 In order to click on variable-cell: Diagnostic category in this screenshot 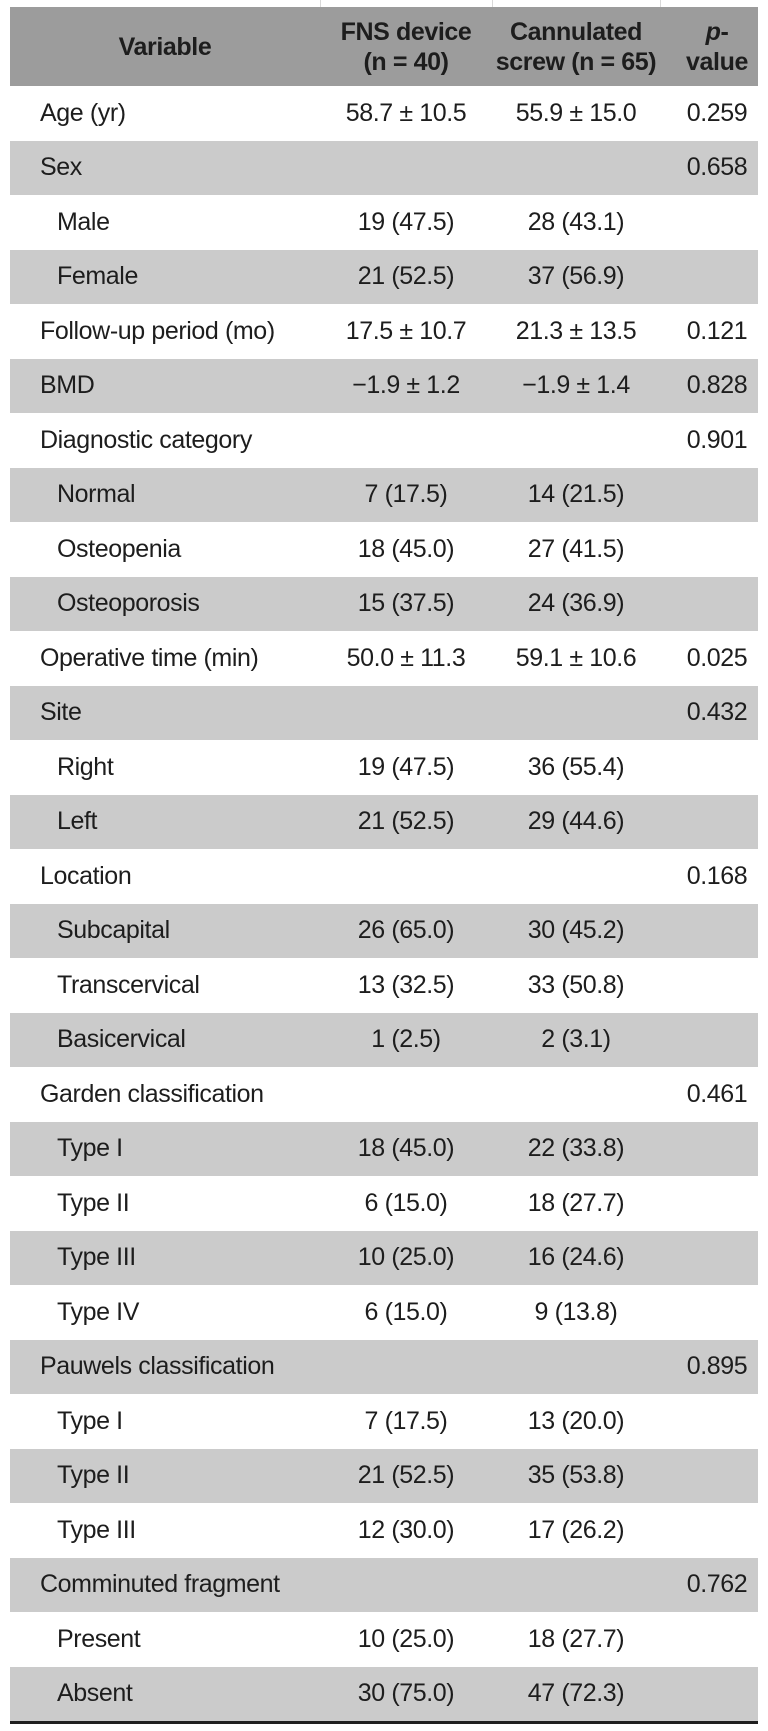, I will do `click(146, 439)`.